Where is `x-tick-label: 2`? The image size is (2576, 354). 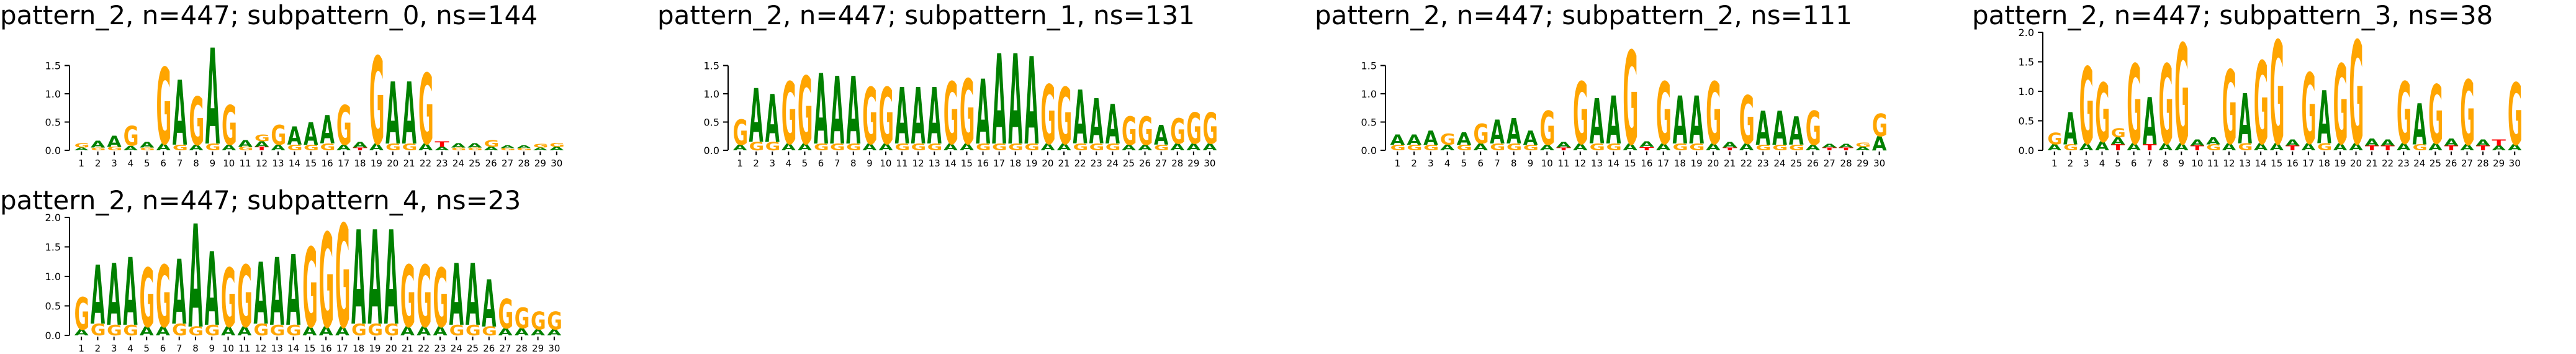 x-tick-label: 2 is located at coordinates (2071, 163).